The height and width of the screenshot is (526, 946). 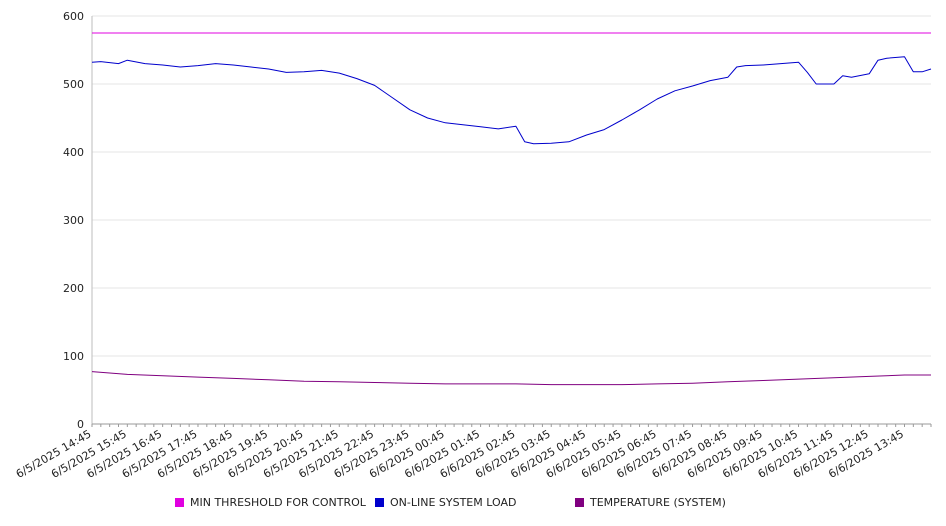 I want to click on legend-label-min-threshold: MIN THRESHOLD FOR CONTROL, so click(x=278, y=502).